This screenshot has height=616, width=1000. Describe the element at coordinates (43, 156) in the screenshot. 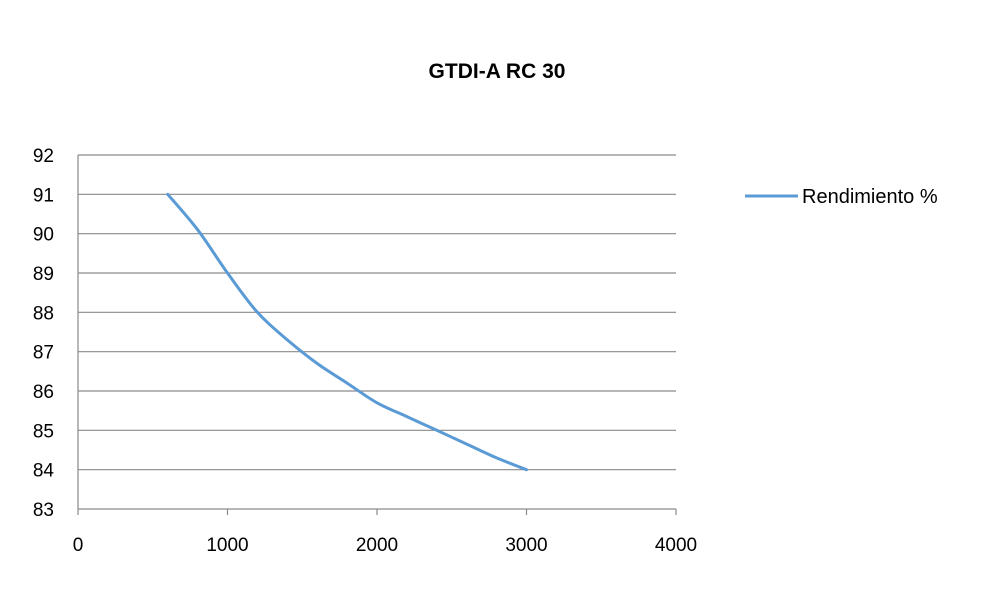

I see `y-tick-label: 92` at that location.